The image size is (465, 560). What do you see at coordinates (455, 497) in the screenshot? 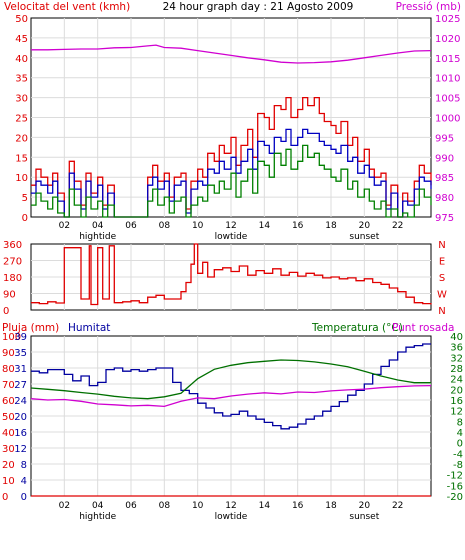
I see `temperature-tick: -20` at bounding box center [455, 497].